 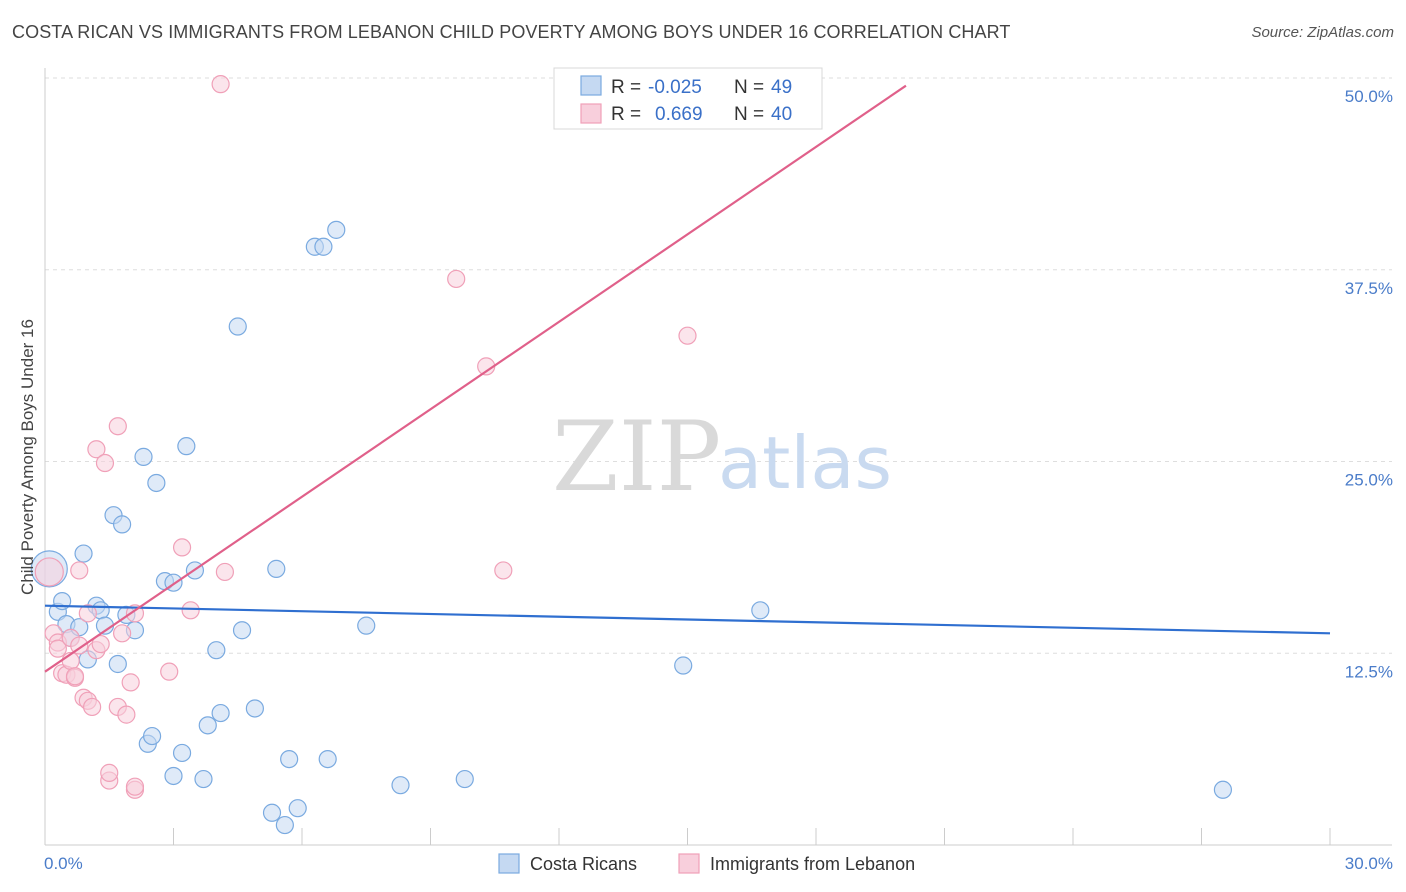 I want to click on series-legend-swatch-pink, so click(x=689, y=863).